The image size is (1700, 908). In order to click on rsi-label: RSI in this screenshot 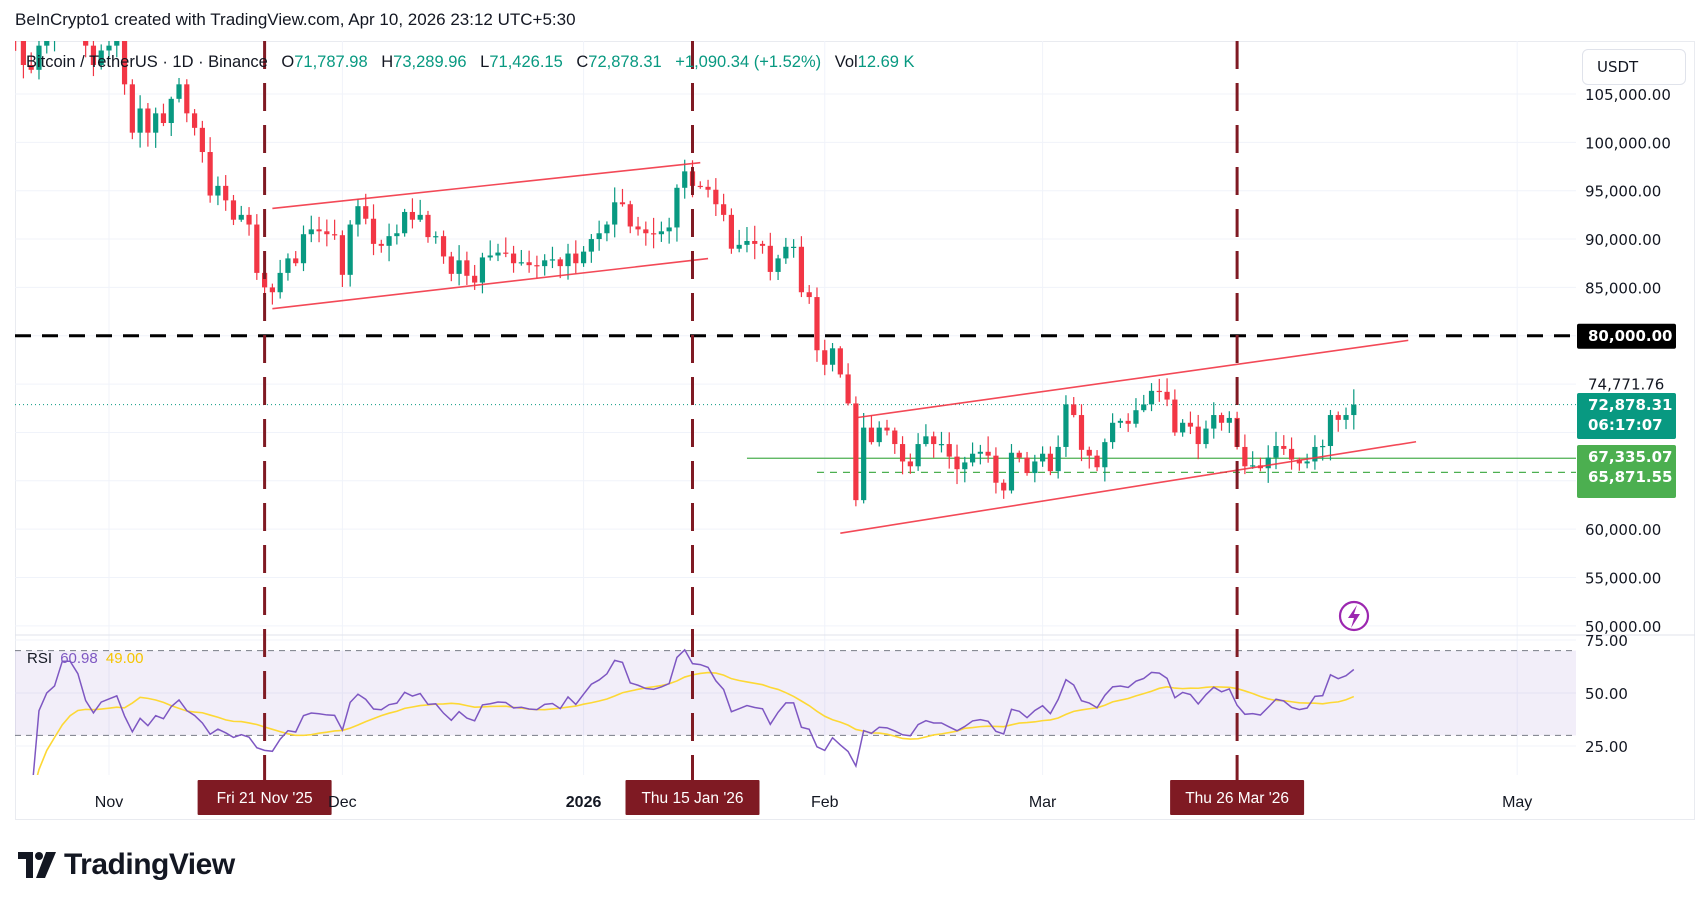, I will do `click(40, 658)`.